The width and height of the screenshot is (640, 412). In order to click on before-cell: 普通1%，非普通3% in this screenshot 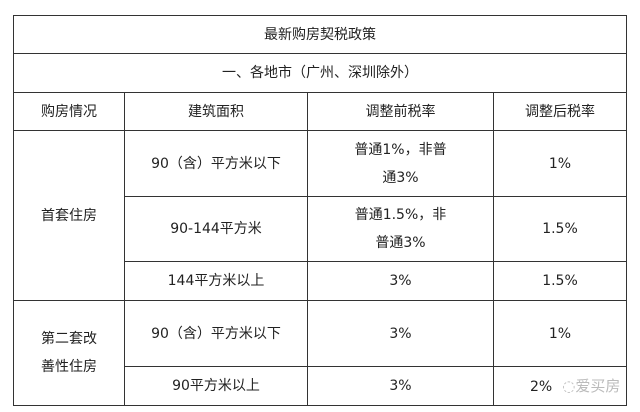, I will do `click(400, 163)`.